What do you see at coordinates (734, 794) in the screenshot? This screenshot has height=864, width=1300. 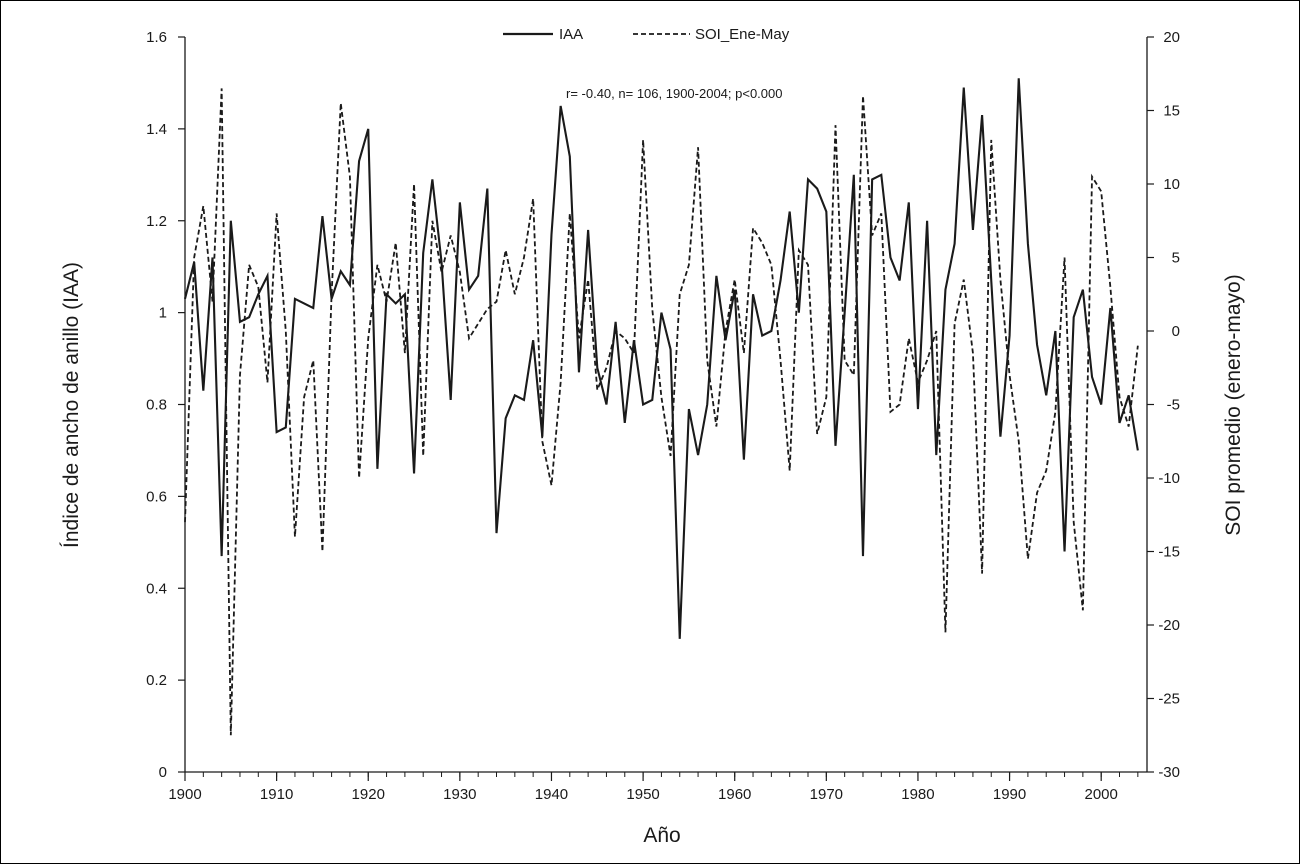 I see `x-tick-label: 1960` at bounding box center [734, 794].